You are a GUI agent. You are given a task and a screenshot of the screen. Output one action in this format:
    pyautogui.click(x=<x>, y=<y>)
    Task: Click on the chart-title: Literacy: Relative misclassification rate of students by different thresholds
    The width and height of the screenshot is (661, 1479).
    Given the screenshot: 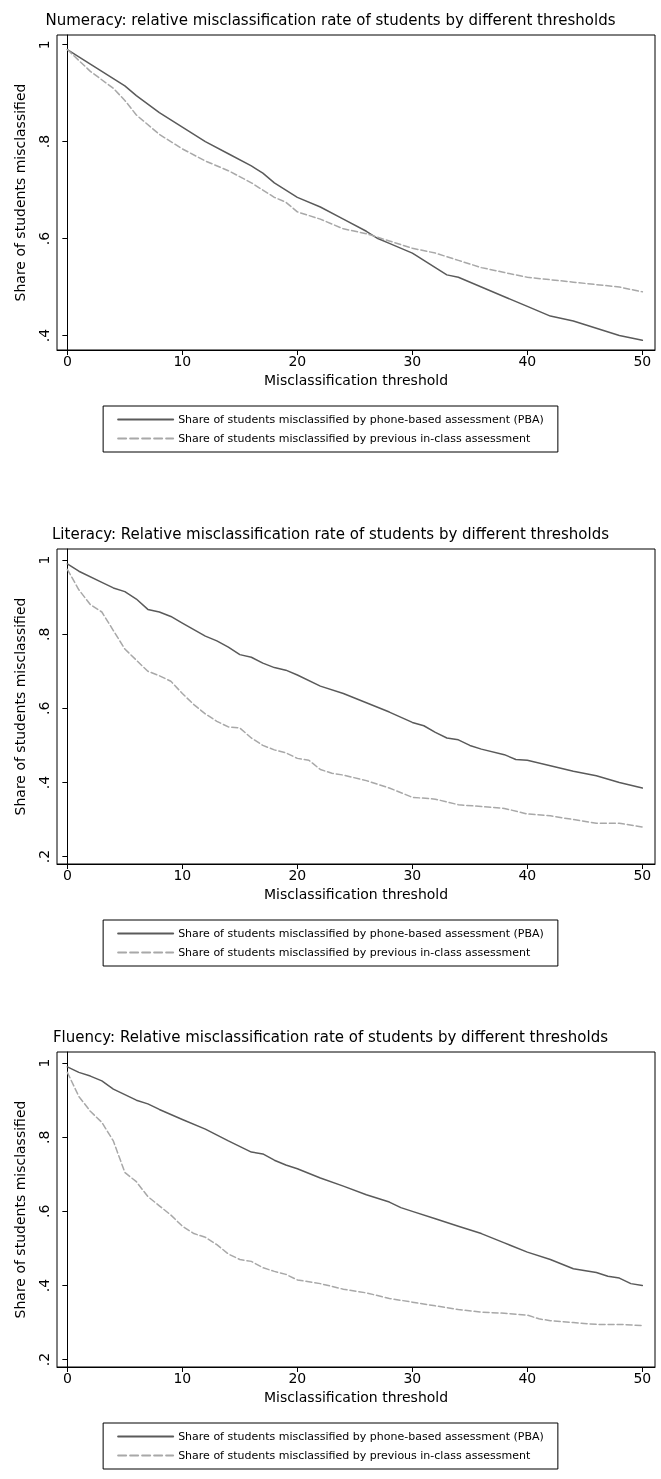 What is the action you would take?
    pyautogui.click(x=331, y=533)
    